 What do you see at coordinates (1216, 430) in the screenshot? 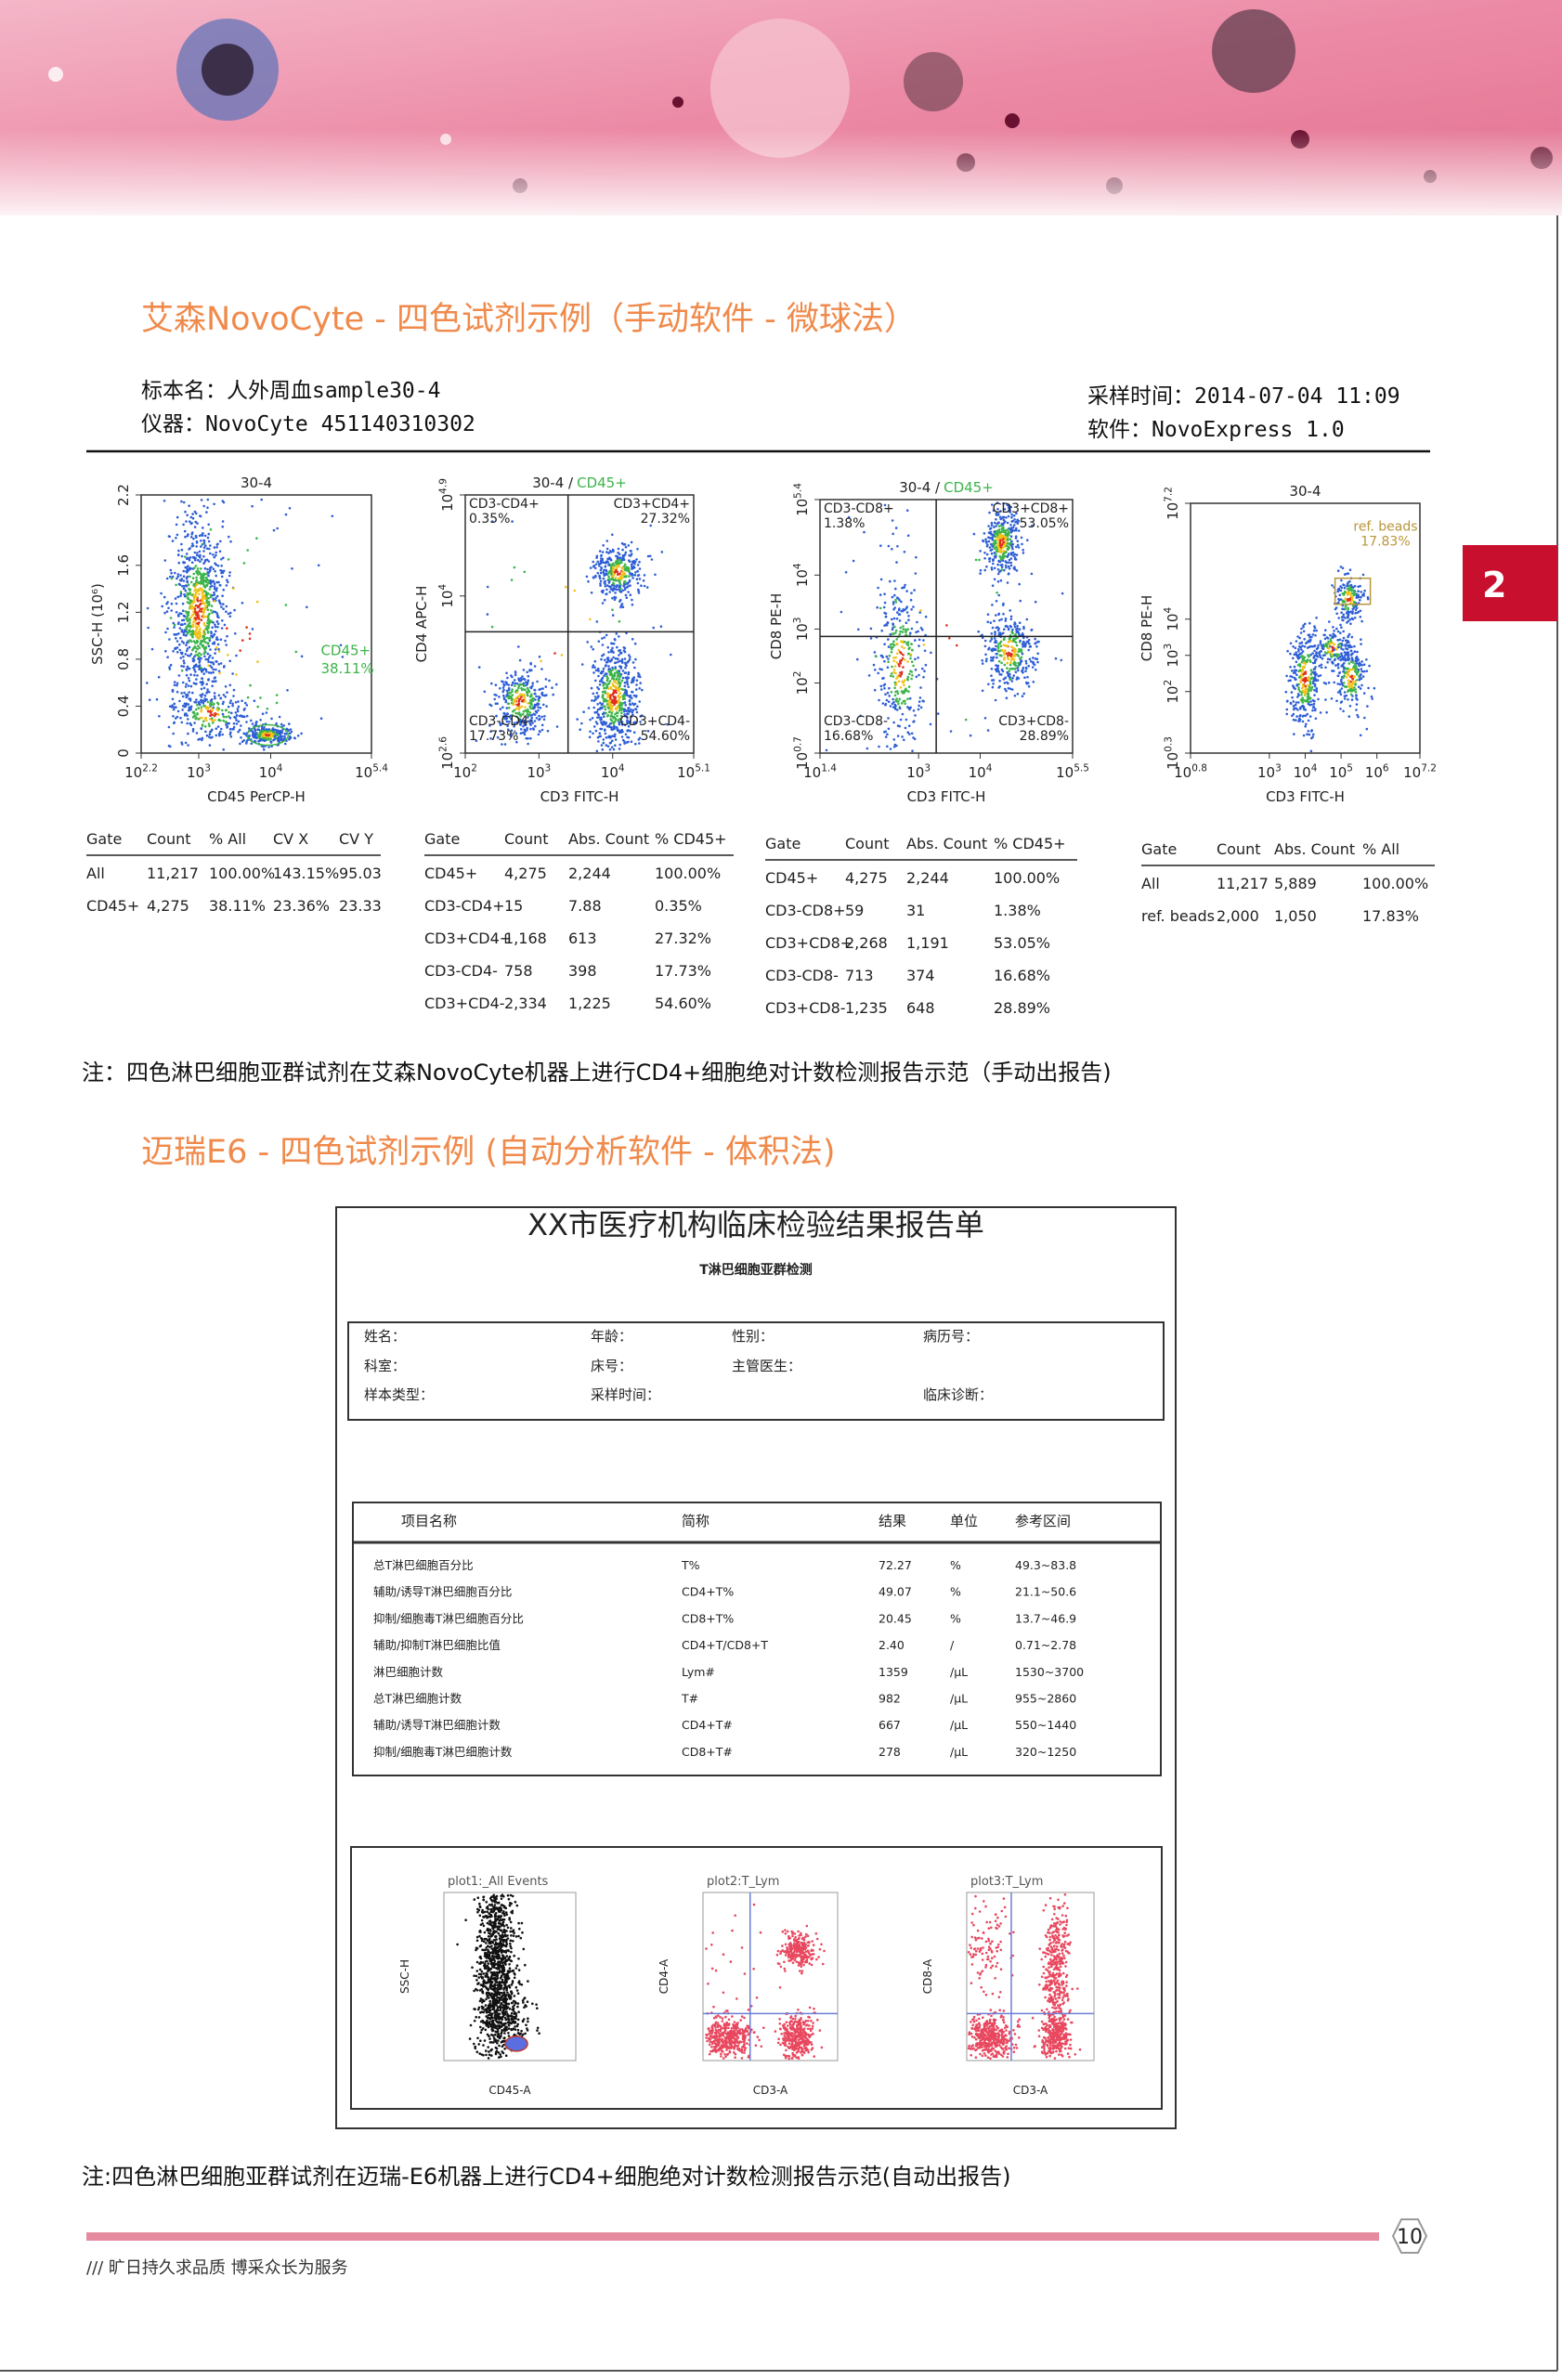
I see `software: 软件：NovoExpress 1.0` at bounding box center [1216, 430].